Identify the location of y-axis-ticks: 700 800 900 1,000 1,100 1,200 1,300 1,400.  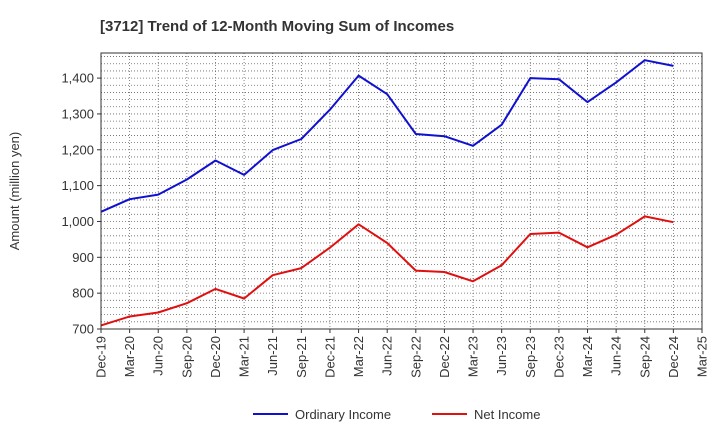
(81, 204).